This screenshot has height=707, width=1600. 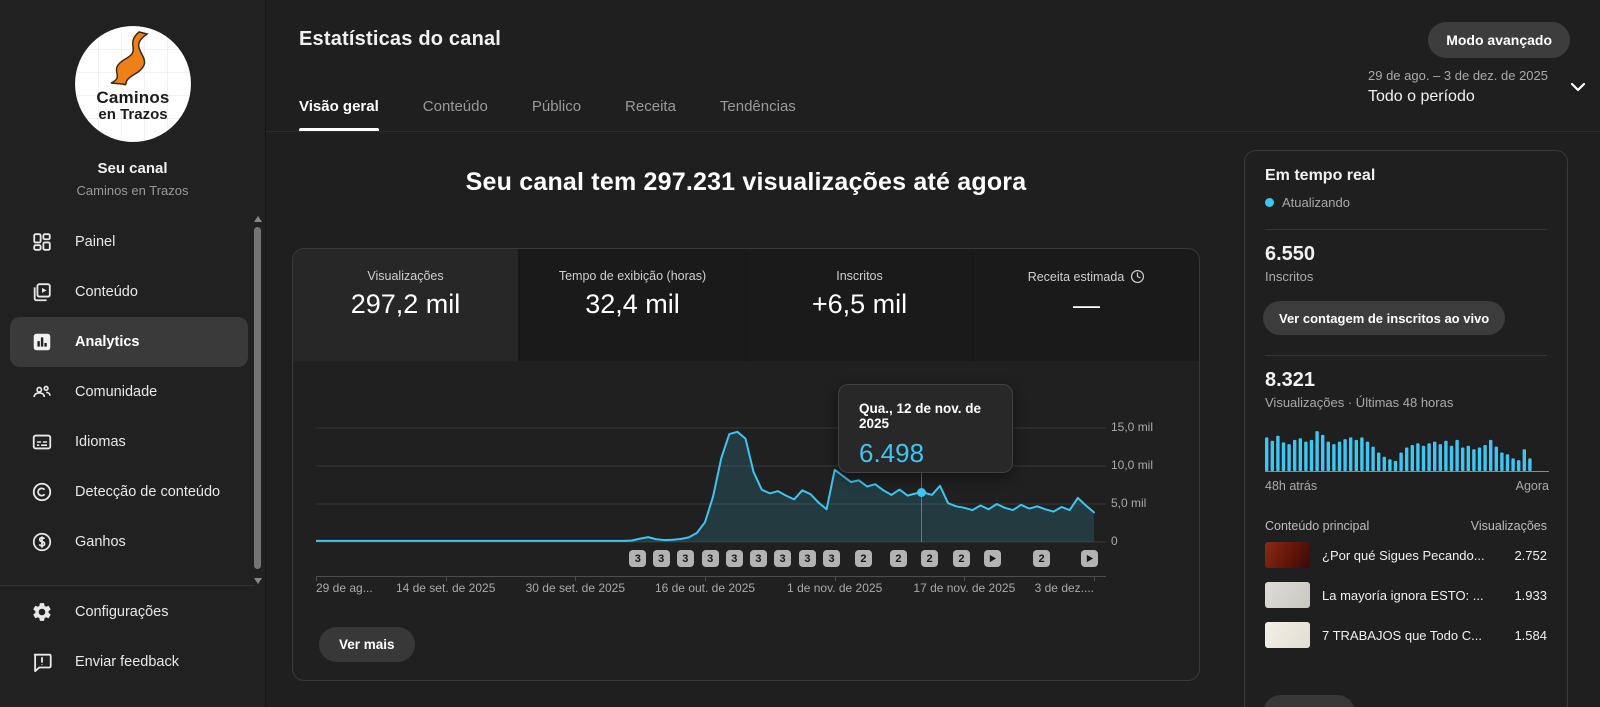 What do you see at coordinates (1530, 635) in the screenshot?
I see `video-views: 1.584` at bounding box center [1530, 635].